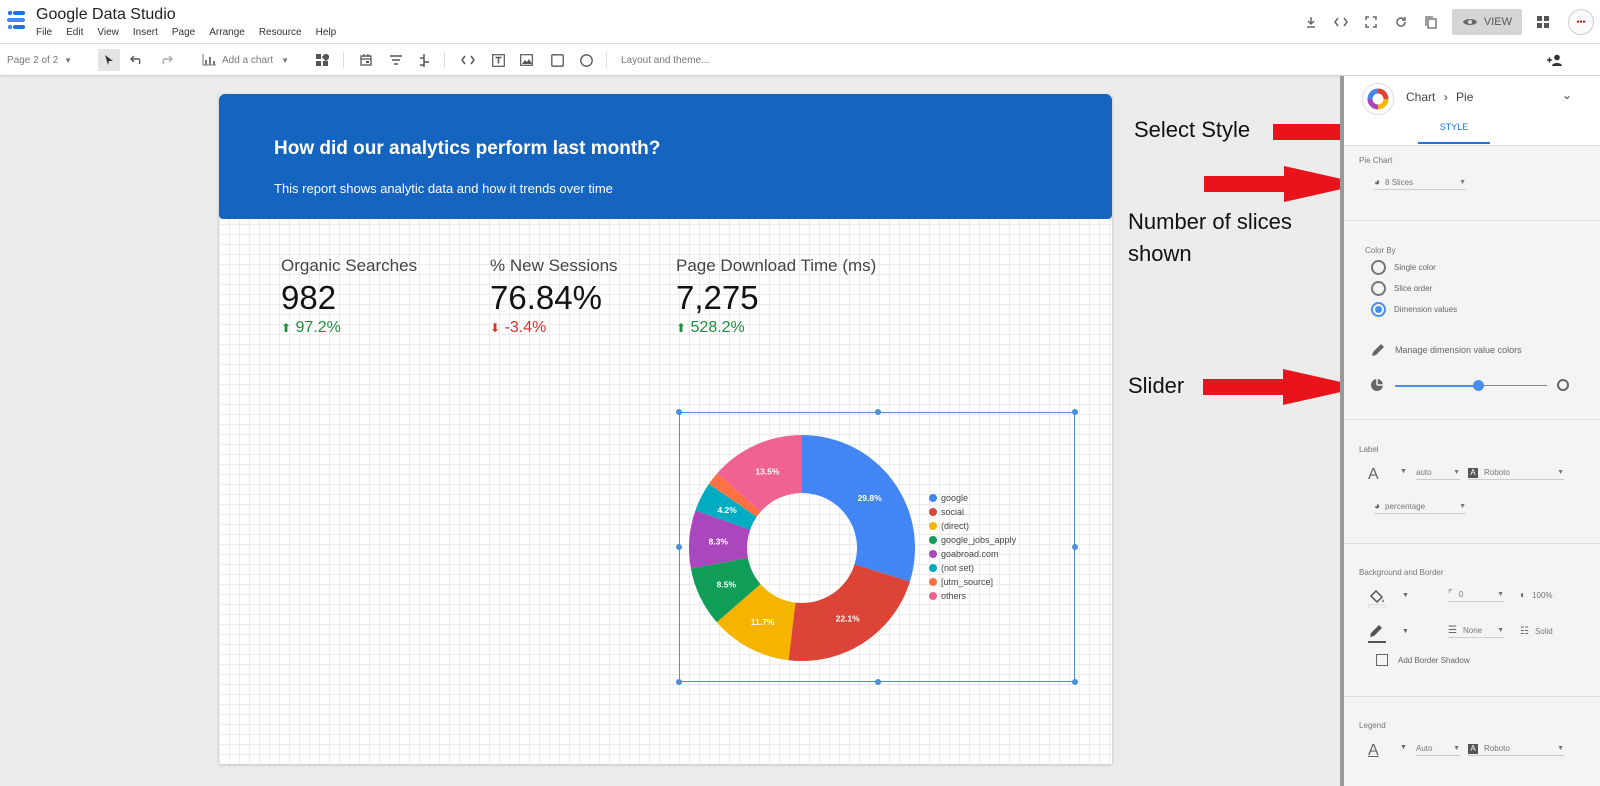 The width and height of the screenshot is (1600, 786). Describe the element at coordinates (972, 498) in the screenshot. I see `legend-item: google` at that location.